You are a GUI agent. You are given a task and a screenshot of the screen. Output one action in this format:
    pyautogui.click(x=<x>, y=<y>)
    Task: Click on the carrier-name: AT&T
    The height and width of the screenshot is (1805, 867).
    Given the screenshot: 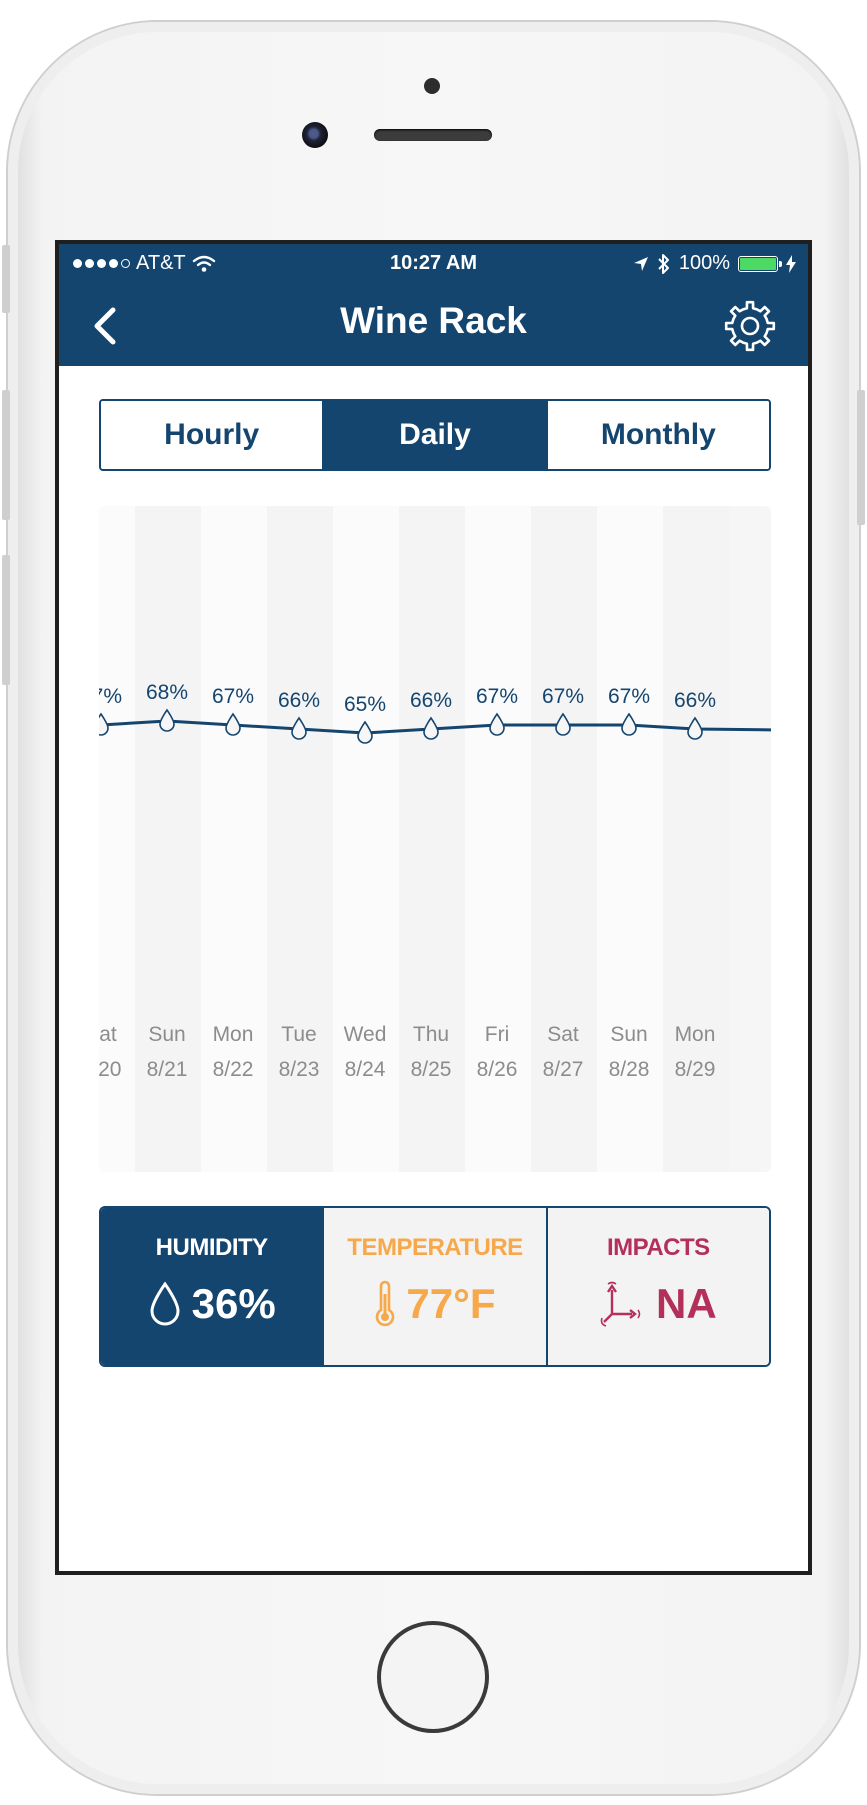 What is the action you would take?
    pyautogui.click(x=161, y=263)
    